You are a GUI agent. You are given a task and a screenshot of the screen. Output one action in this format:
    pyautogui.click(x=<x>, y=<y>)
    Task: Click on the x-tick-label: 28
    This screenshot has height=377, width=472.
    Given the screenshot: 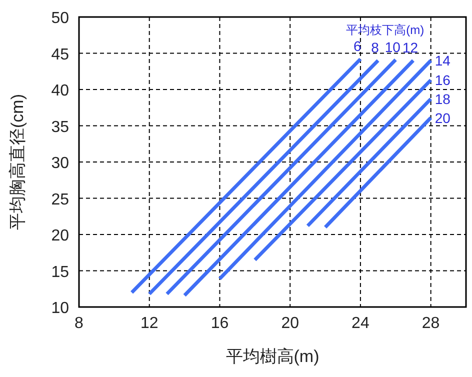 What is the action you would take?
    pyautogui.click(x=431, y=323)
    